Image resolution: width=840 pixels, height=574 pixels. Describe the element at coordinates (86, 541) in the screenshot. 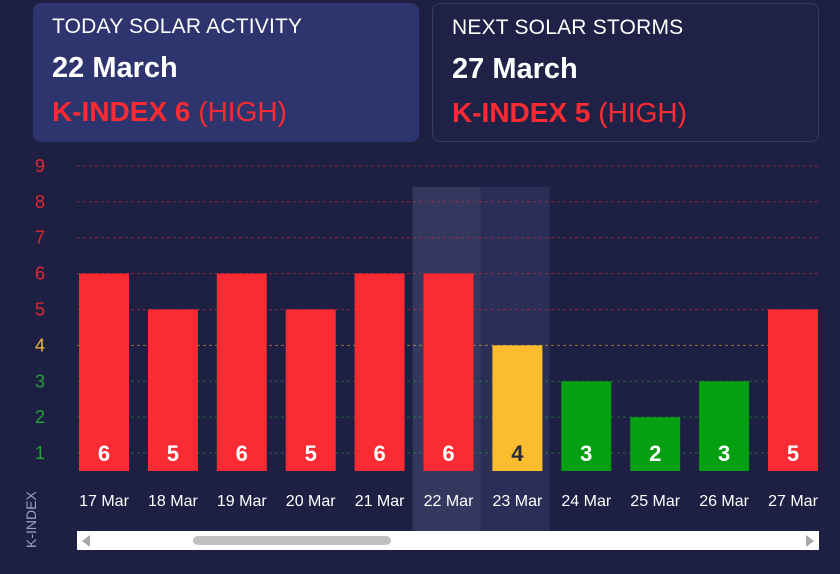

I see `scroll-left-arrow-icon` at that location.